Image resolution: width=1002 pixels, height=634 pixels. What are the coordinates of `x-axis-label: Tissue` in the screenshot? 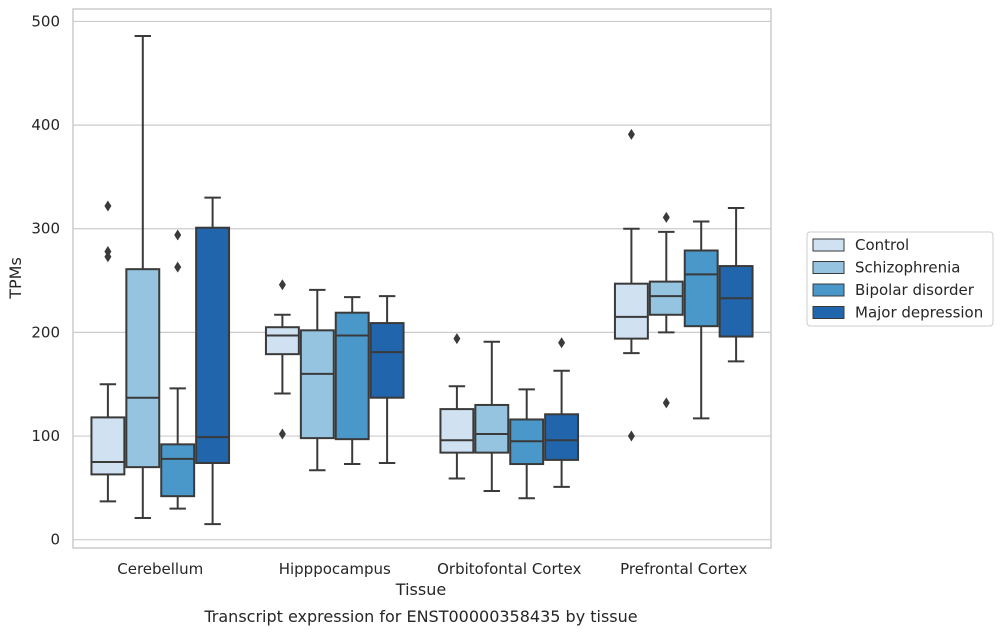 It's located at (420, 589).